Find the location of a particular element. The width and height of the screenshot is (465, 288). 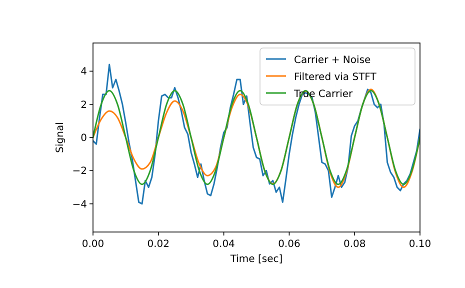

y-tick-label: 4 is located at coordinates (83, 72).